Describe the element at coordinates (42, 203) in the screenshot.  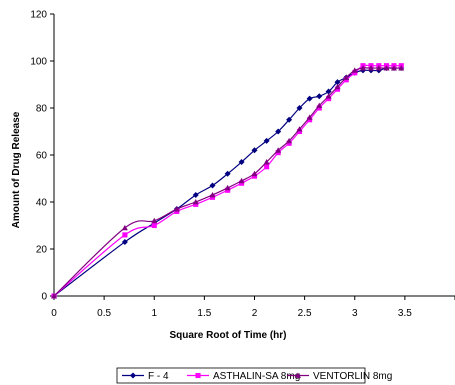
I see `y-tick-label: 40` at that location.